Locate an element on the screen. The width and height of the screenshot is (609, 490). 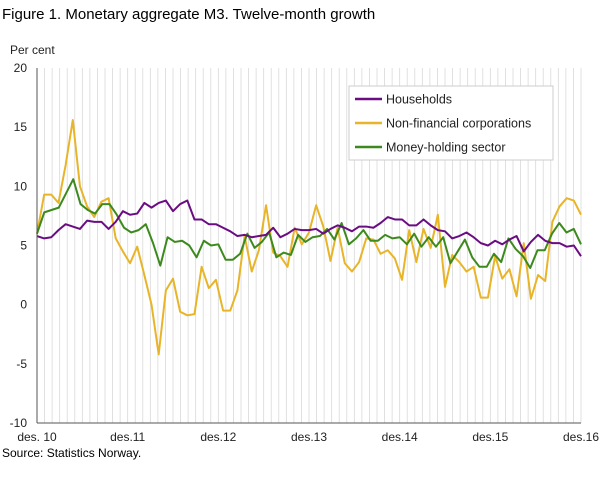
y-axis-label: Per cent is located at coordinates (32, 50).